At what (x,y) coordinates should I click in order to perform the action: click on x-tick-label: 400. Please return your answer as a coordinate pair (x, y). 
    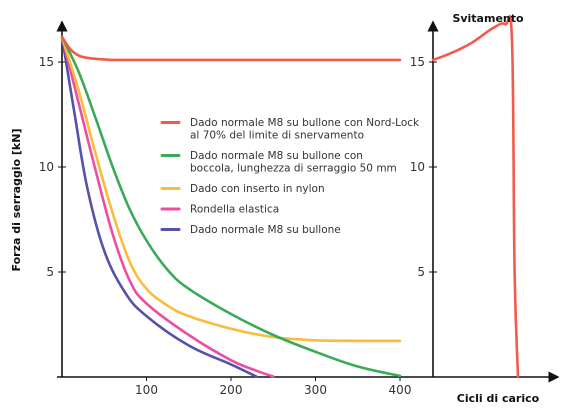
    Looking at the image, I should click on (400, 390).